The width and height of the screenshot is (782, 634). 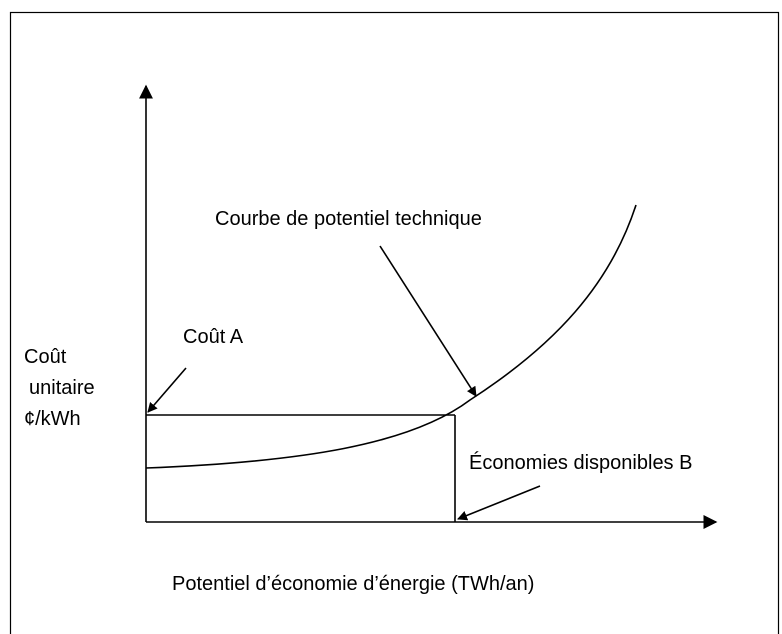 I want to click on savings-label: Économies disponibles B, so click(x=580, y=462).